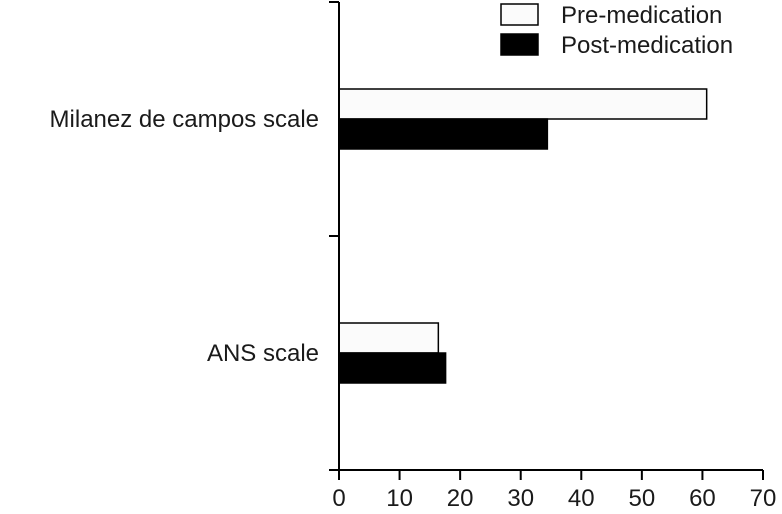 This screenshot has width=782, height=514. I want to click on x-tick-label: 70, so click(763, 498).